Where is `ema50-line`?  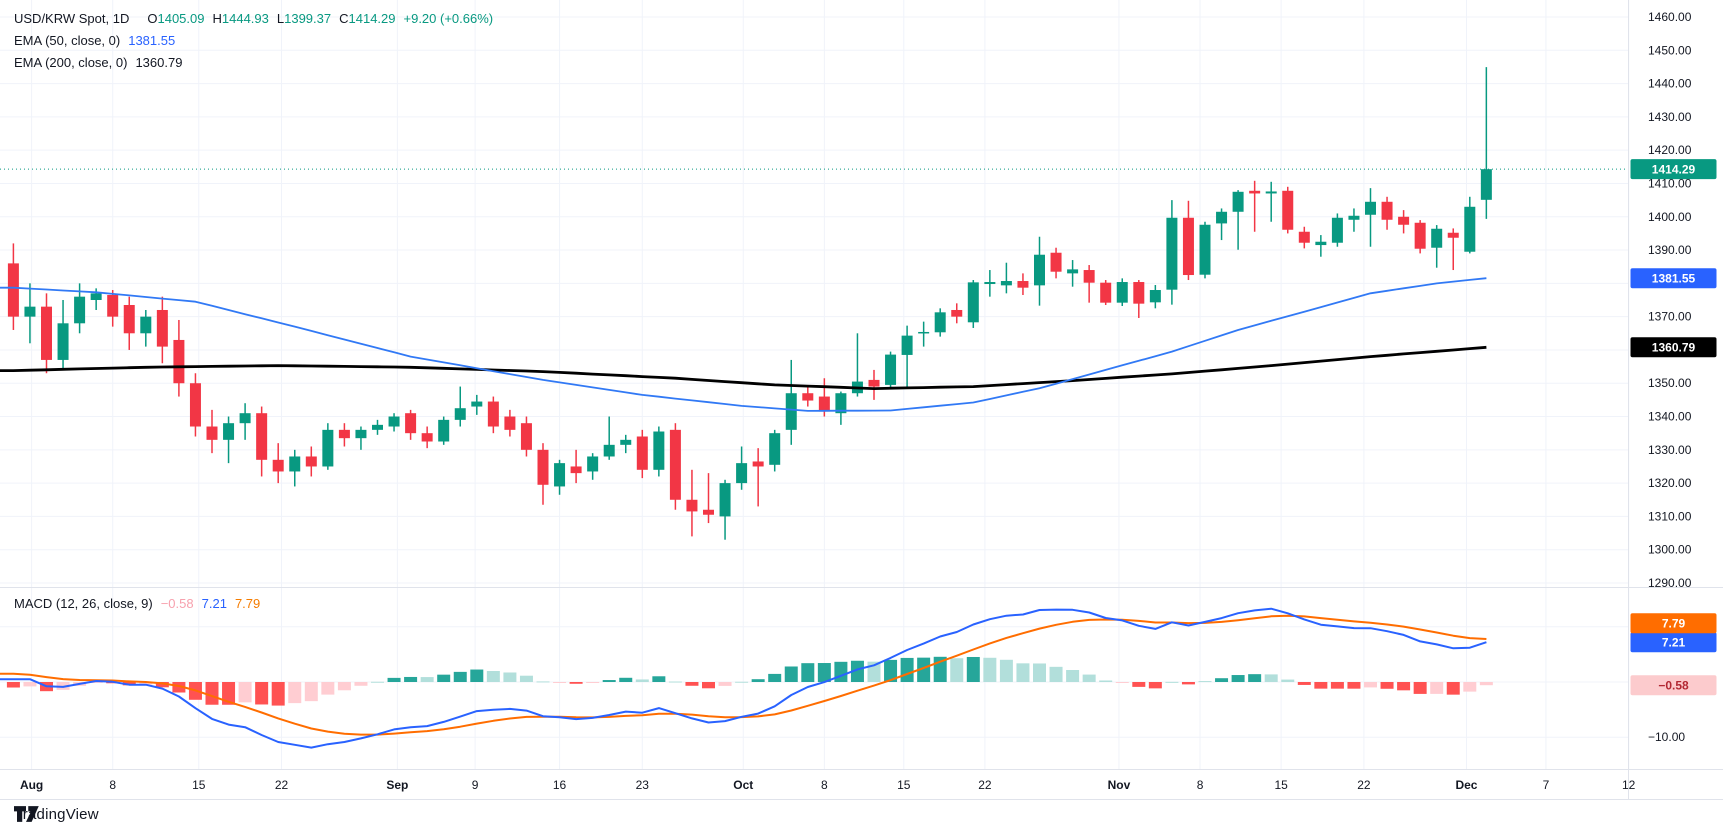
ema50-line is located at coordinates (743, 344).